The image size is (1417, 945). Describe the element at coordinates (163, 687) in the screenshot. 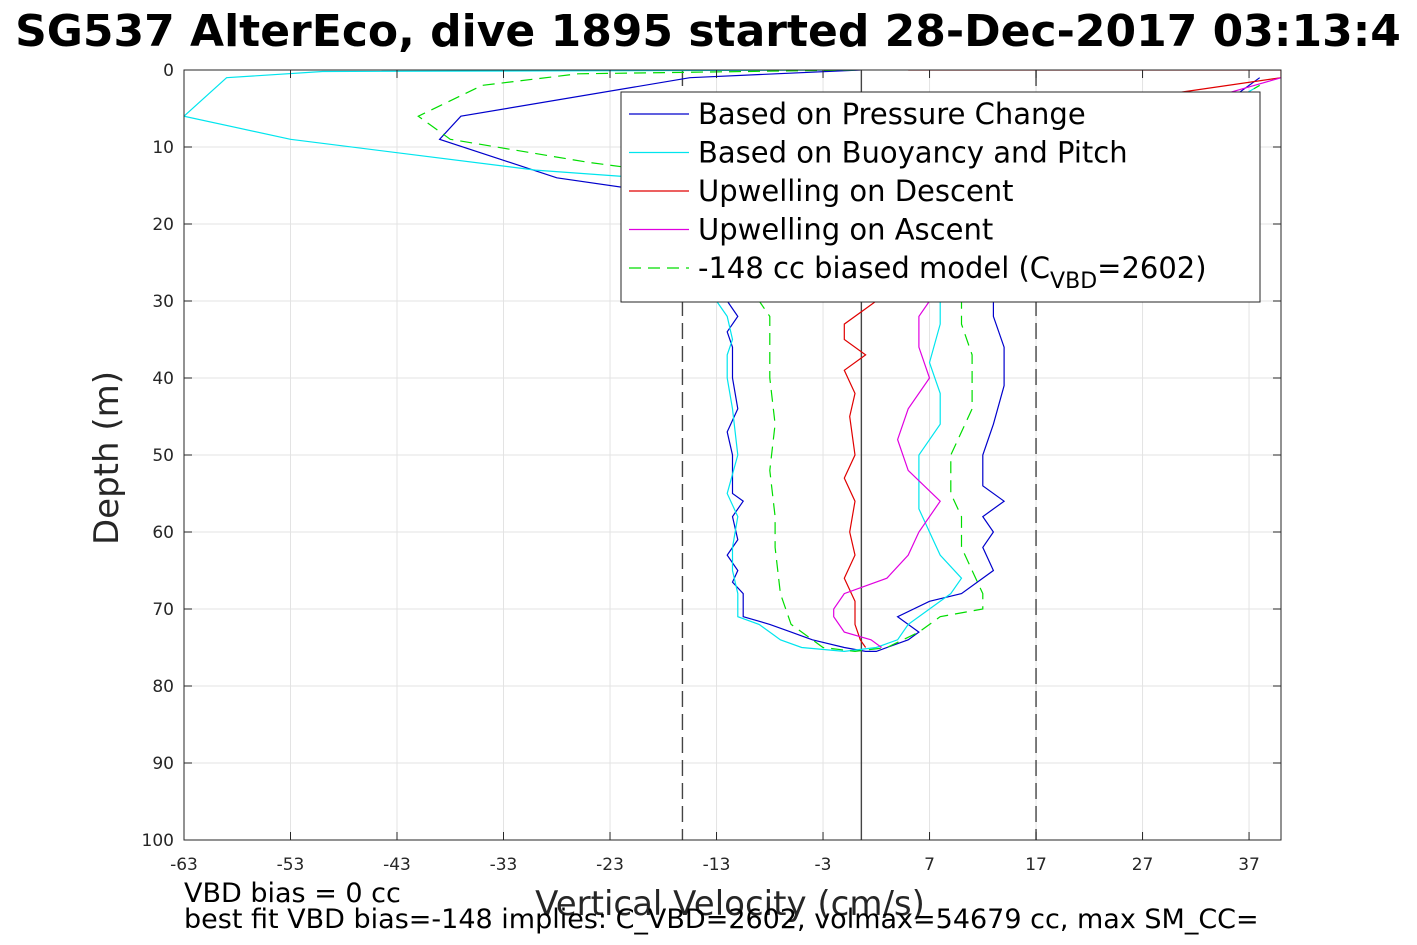

I see `y-tick-label: 80` at that location.